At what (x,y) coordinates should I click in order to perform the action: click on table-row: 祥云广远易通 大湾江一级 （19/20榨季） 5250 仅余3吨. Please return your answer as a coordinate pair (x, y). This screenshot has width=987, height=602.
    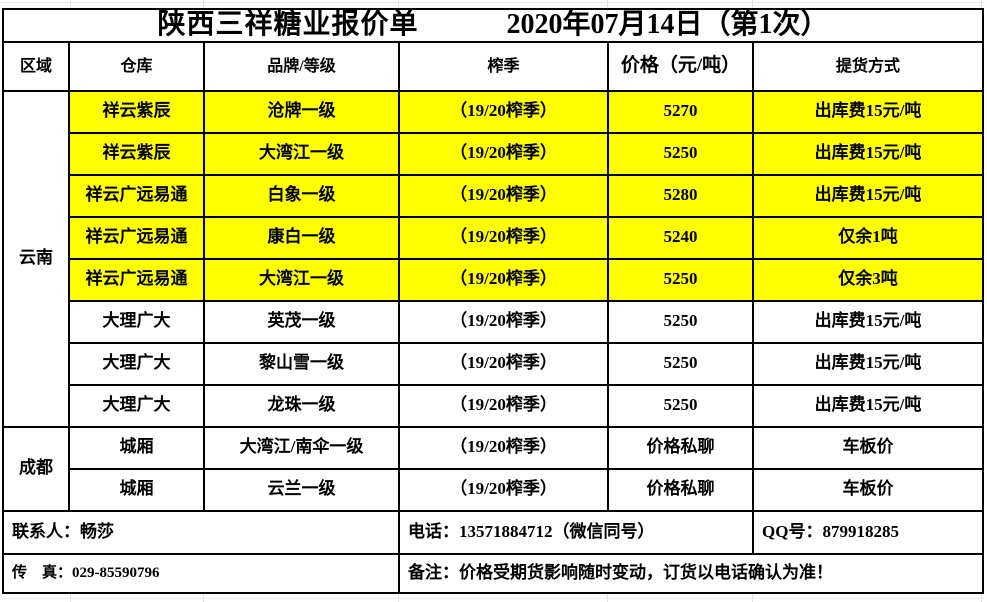
    Looking at the image, I should click on (493, 279).